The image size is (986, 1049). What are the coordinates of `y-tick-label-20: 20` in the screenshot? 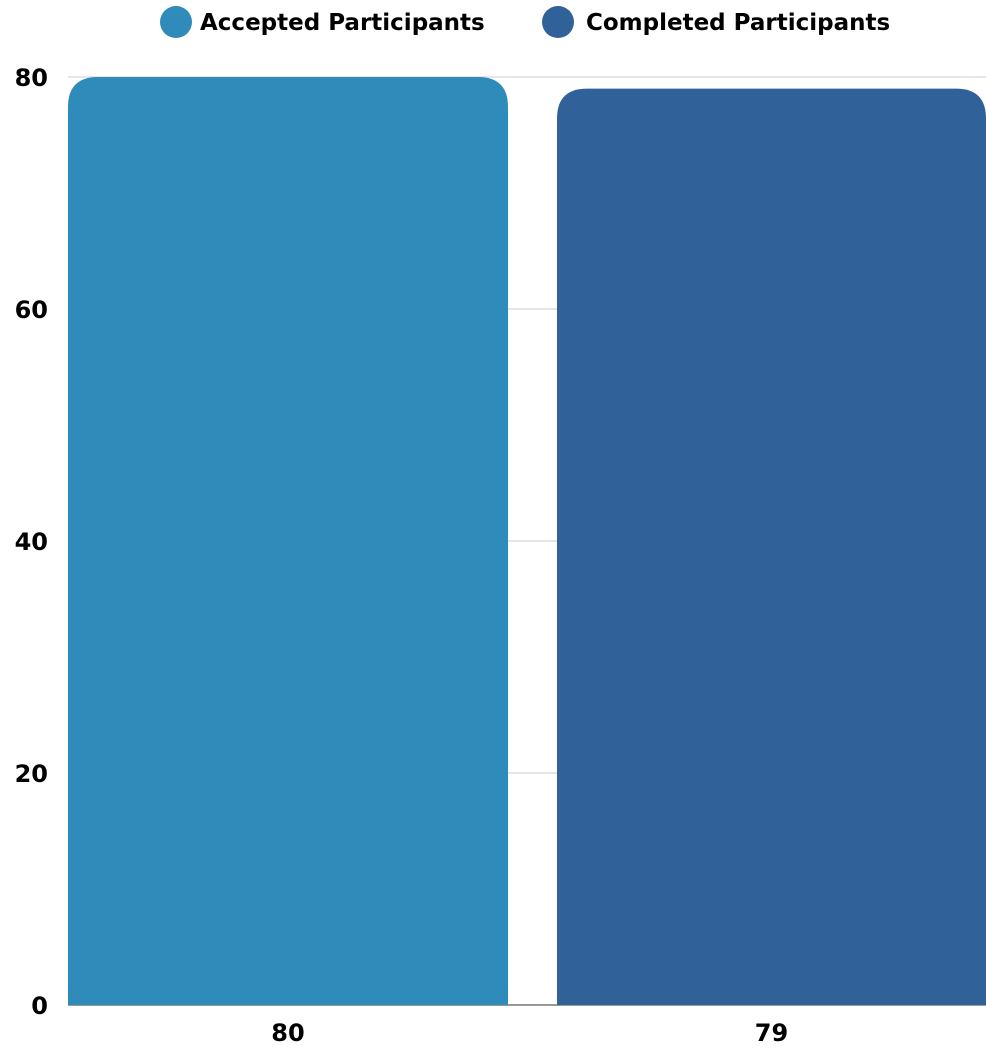 It's located at (31, 774).